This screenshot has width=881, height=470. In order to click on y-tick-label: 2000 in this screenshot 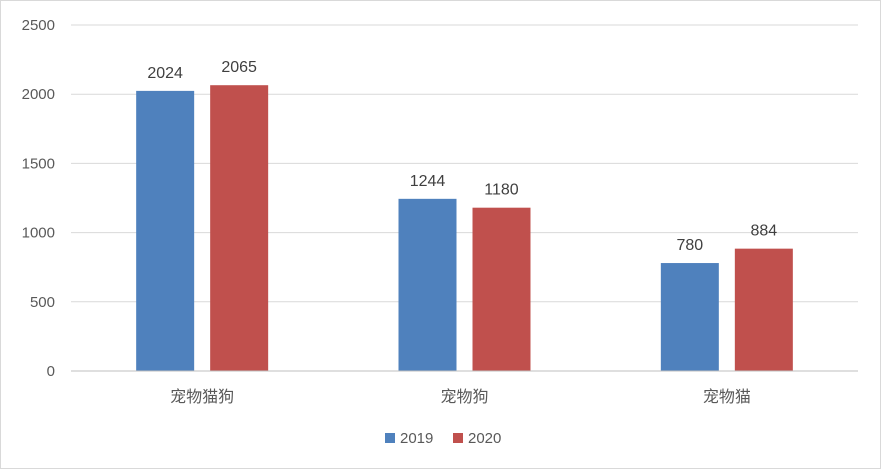, I will do `click(38, 94)`.